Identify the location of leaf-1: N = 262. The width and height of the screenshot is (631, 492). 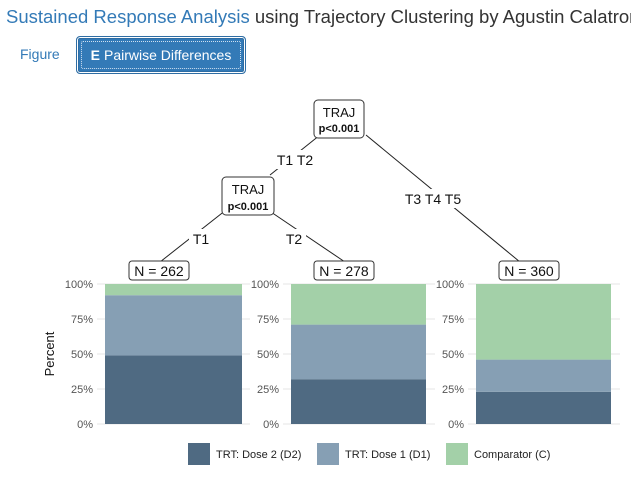
(159, 270).